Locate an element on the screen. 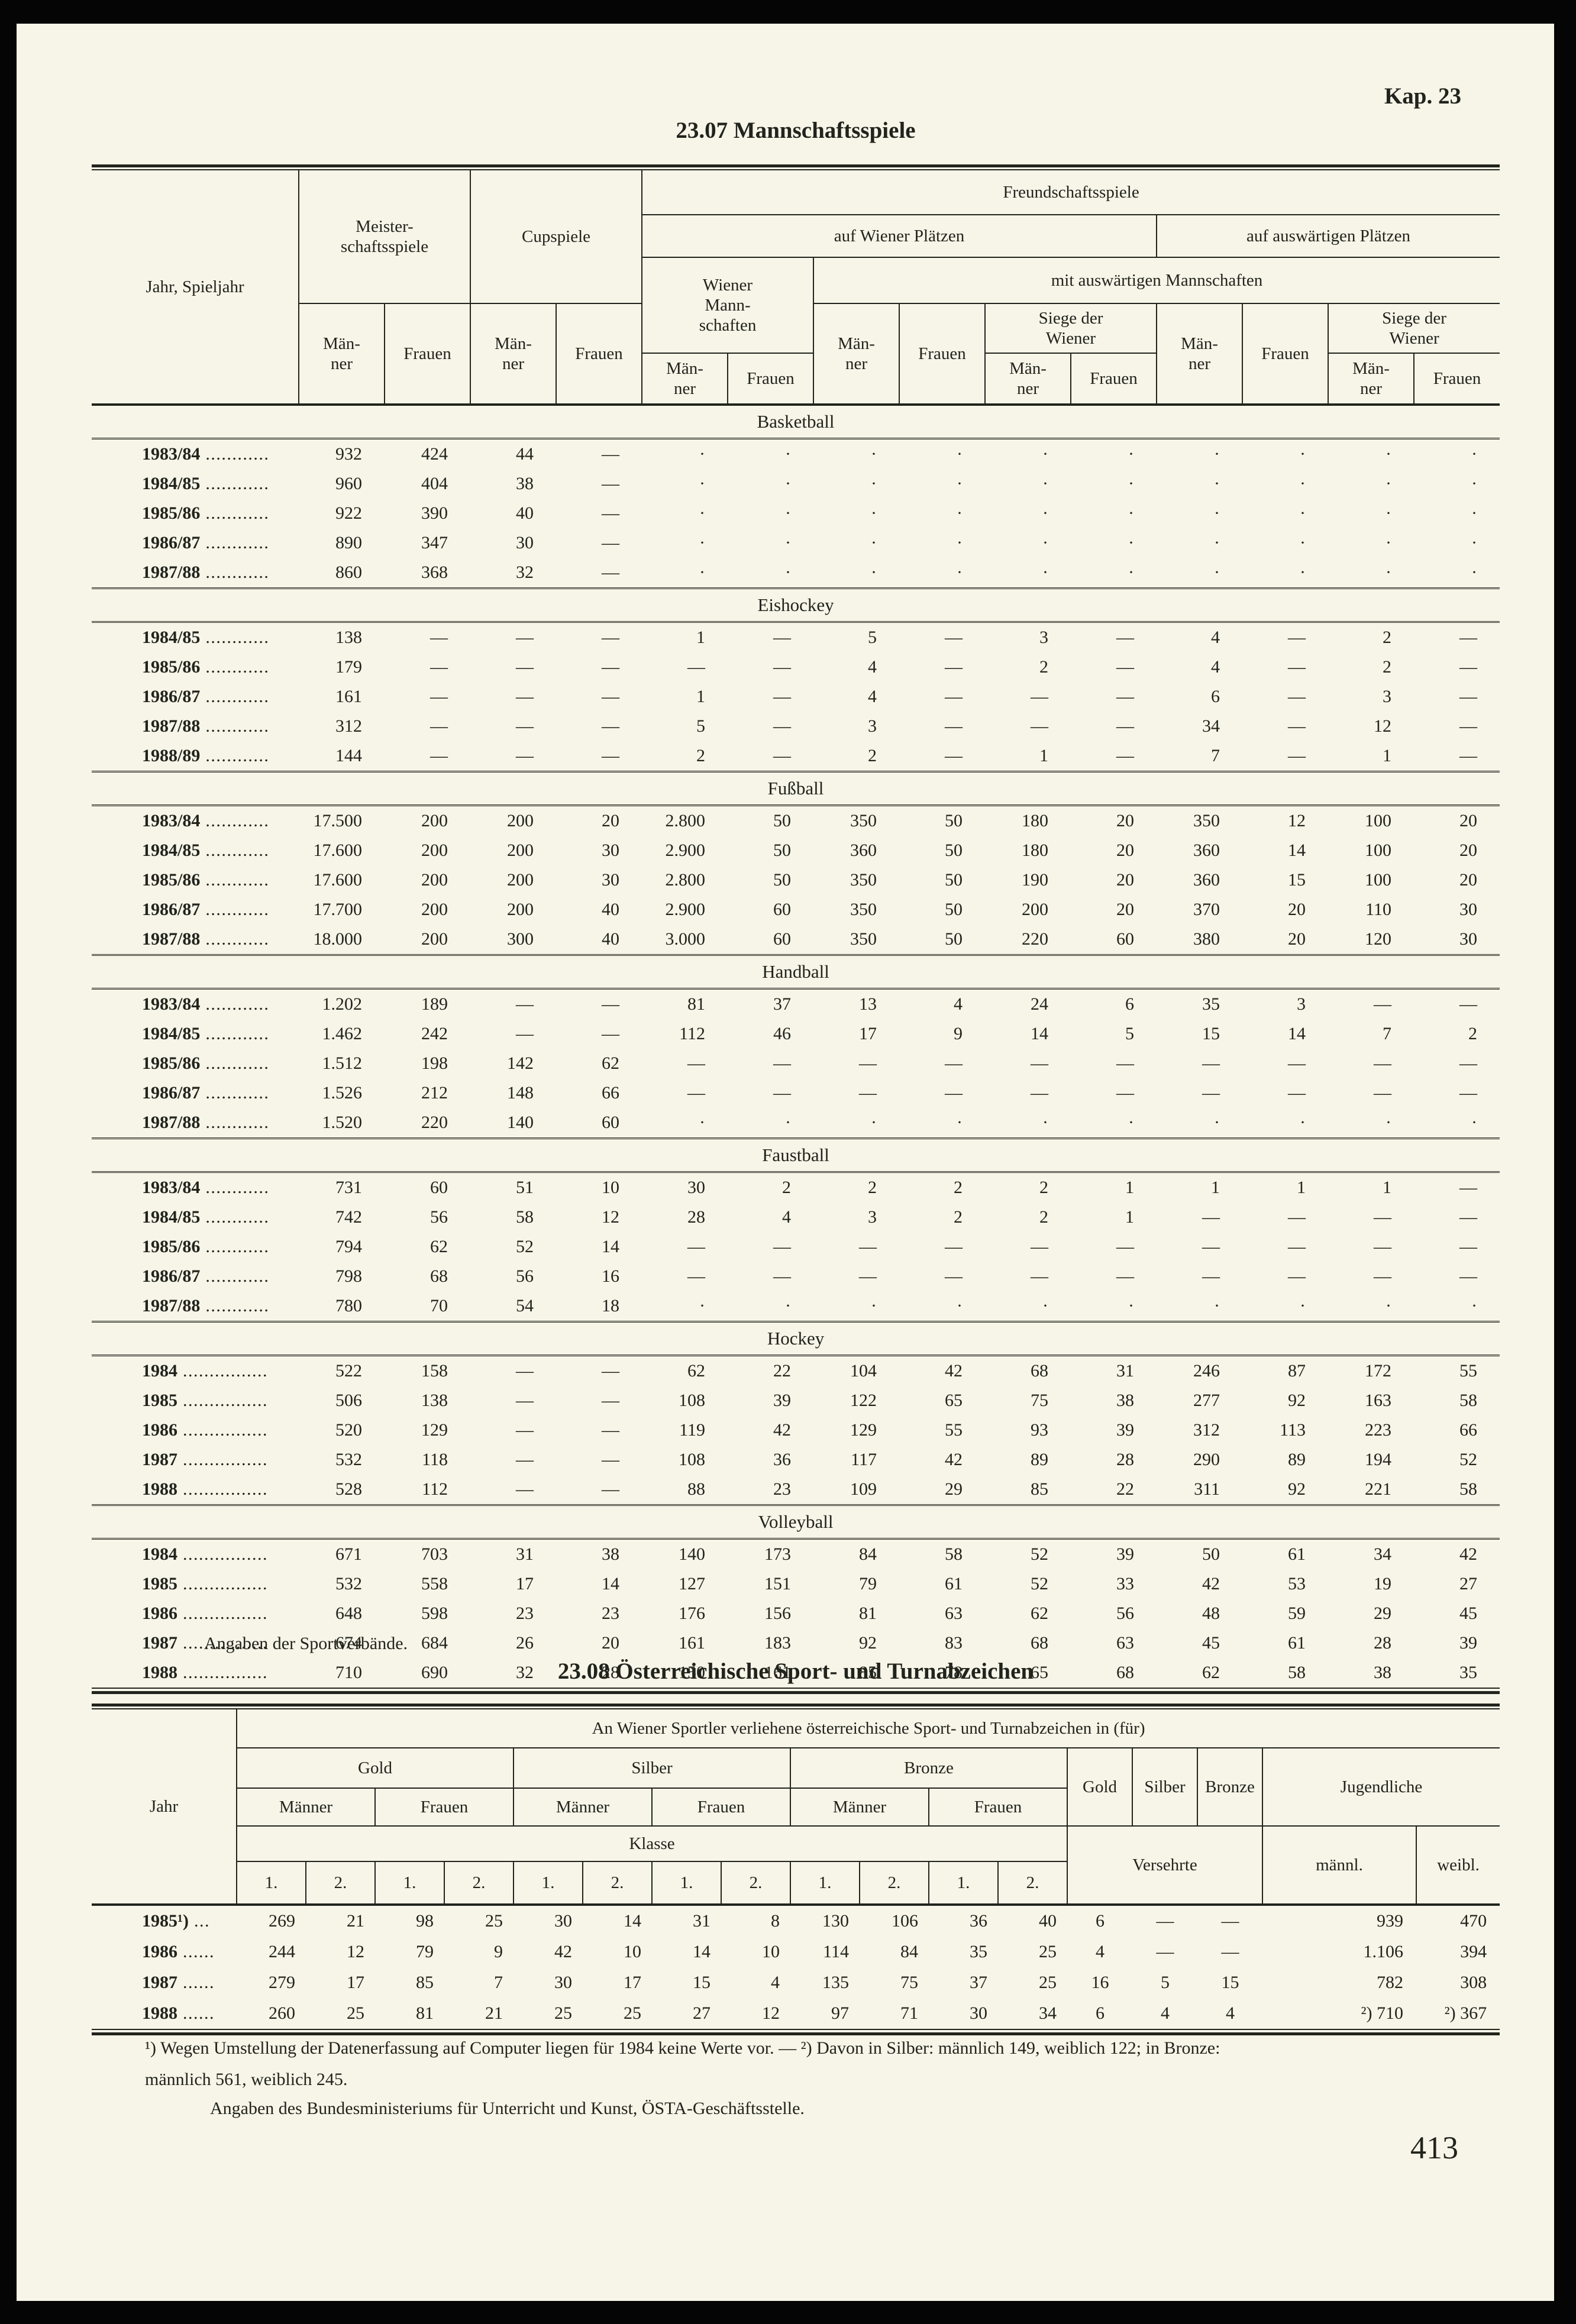  data-cell: 7 is located at coordinates (1215, 755).